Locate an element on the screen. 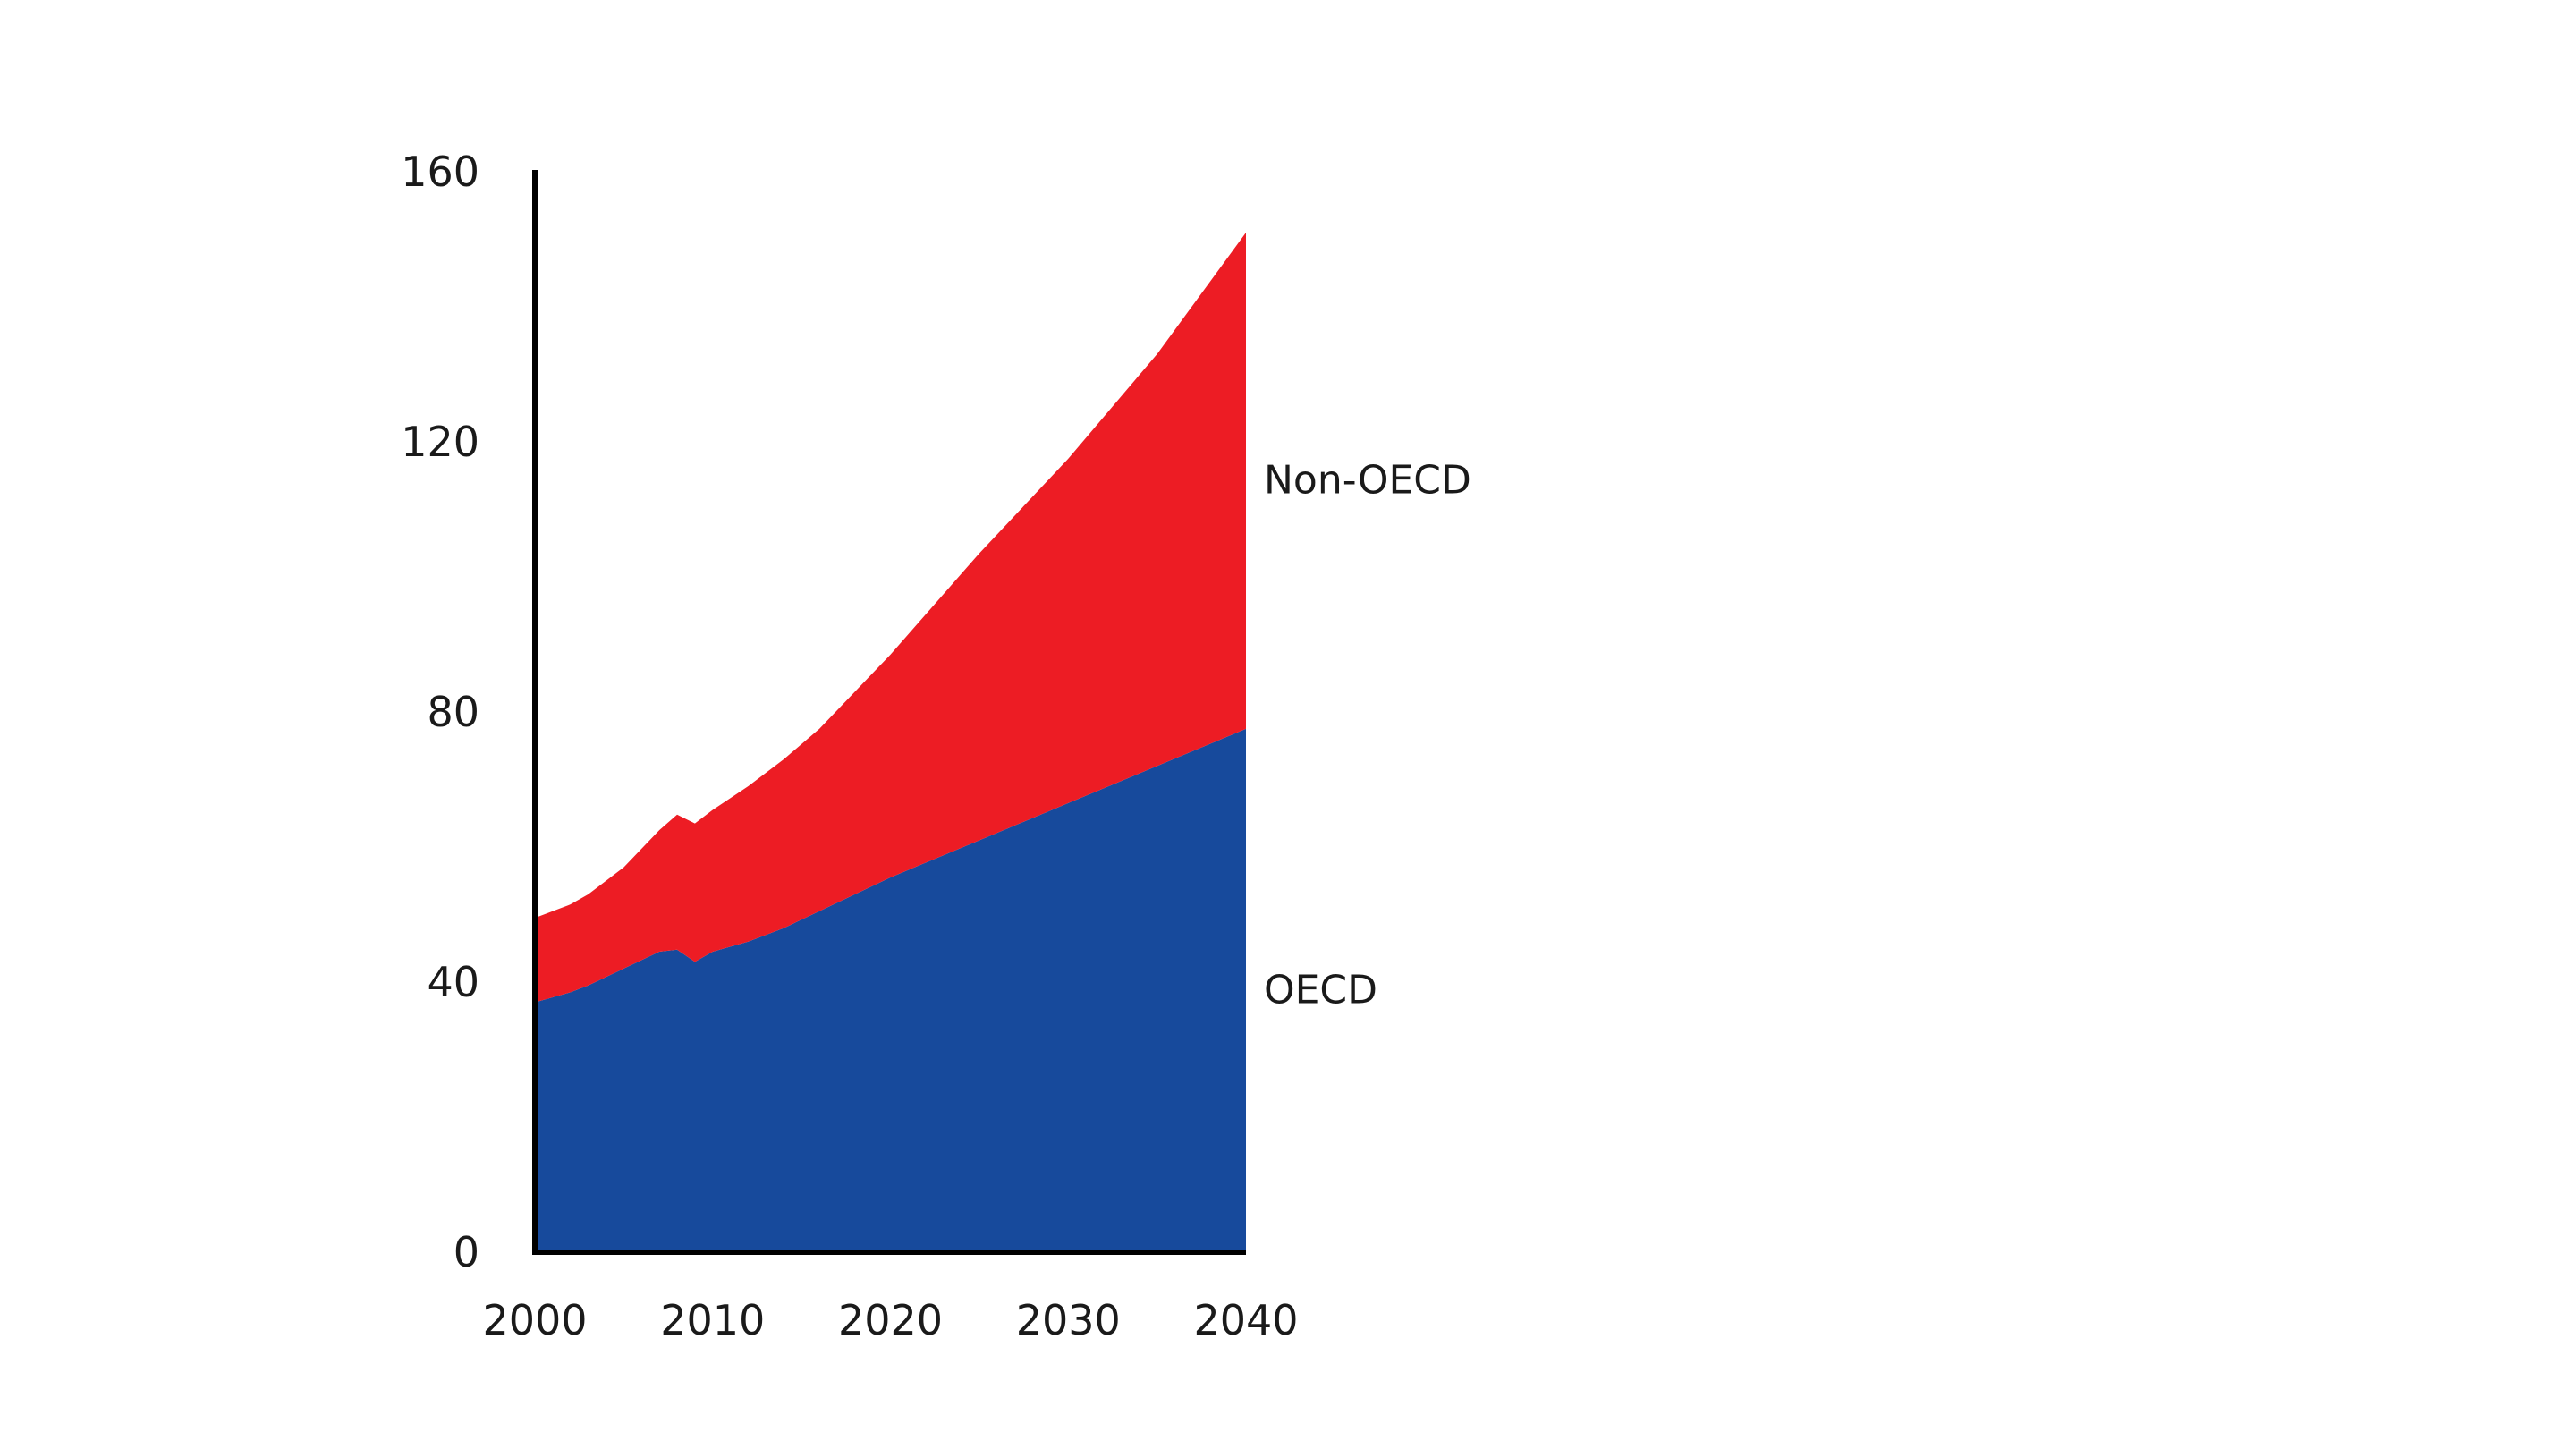 The height and width of the screenshot is (1449, 2576). y-tick-label: 80 is located at coordinates (453, 712).